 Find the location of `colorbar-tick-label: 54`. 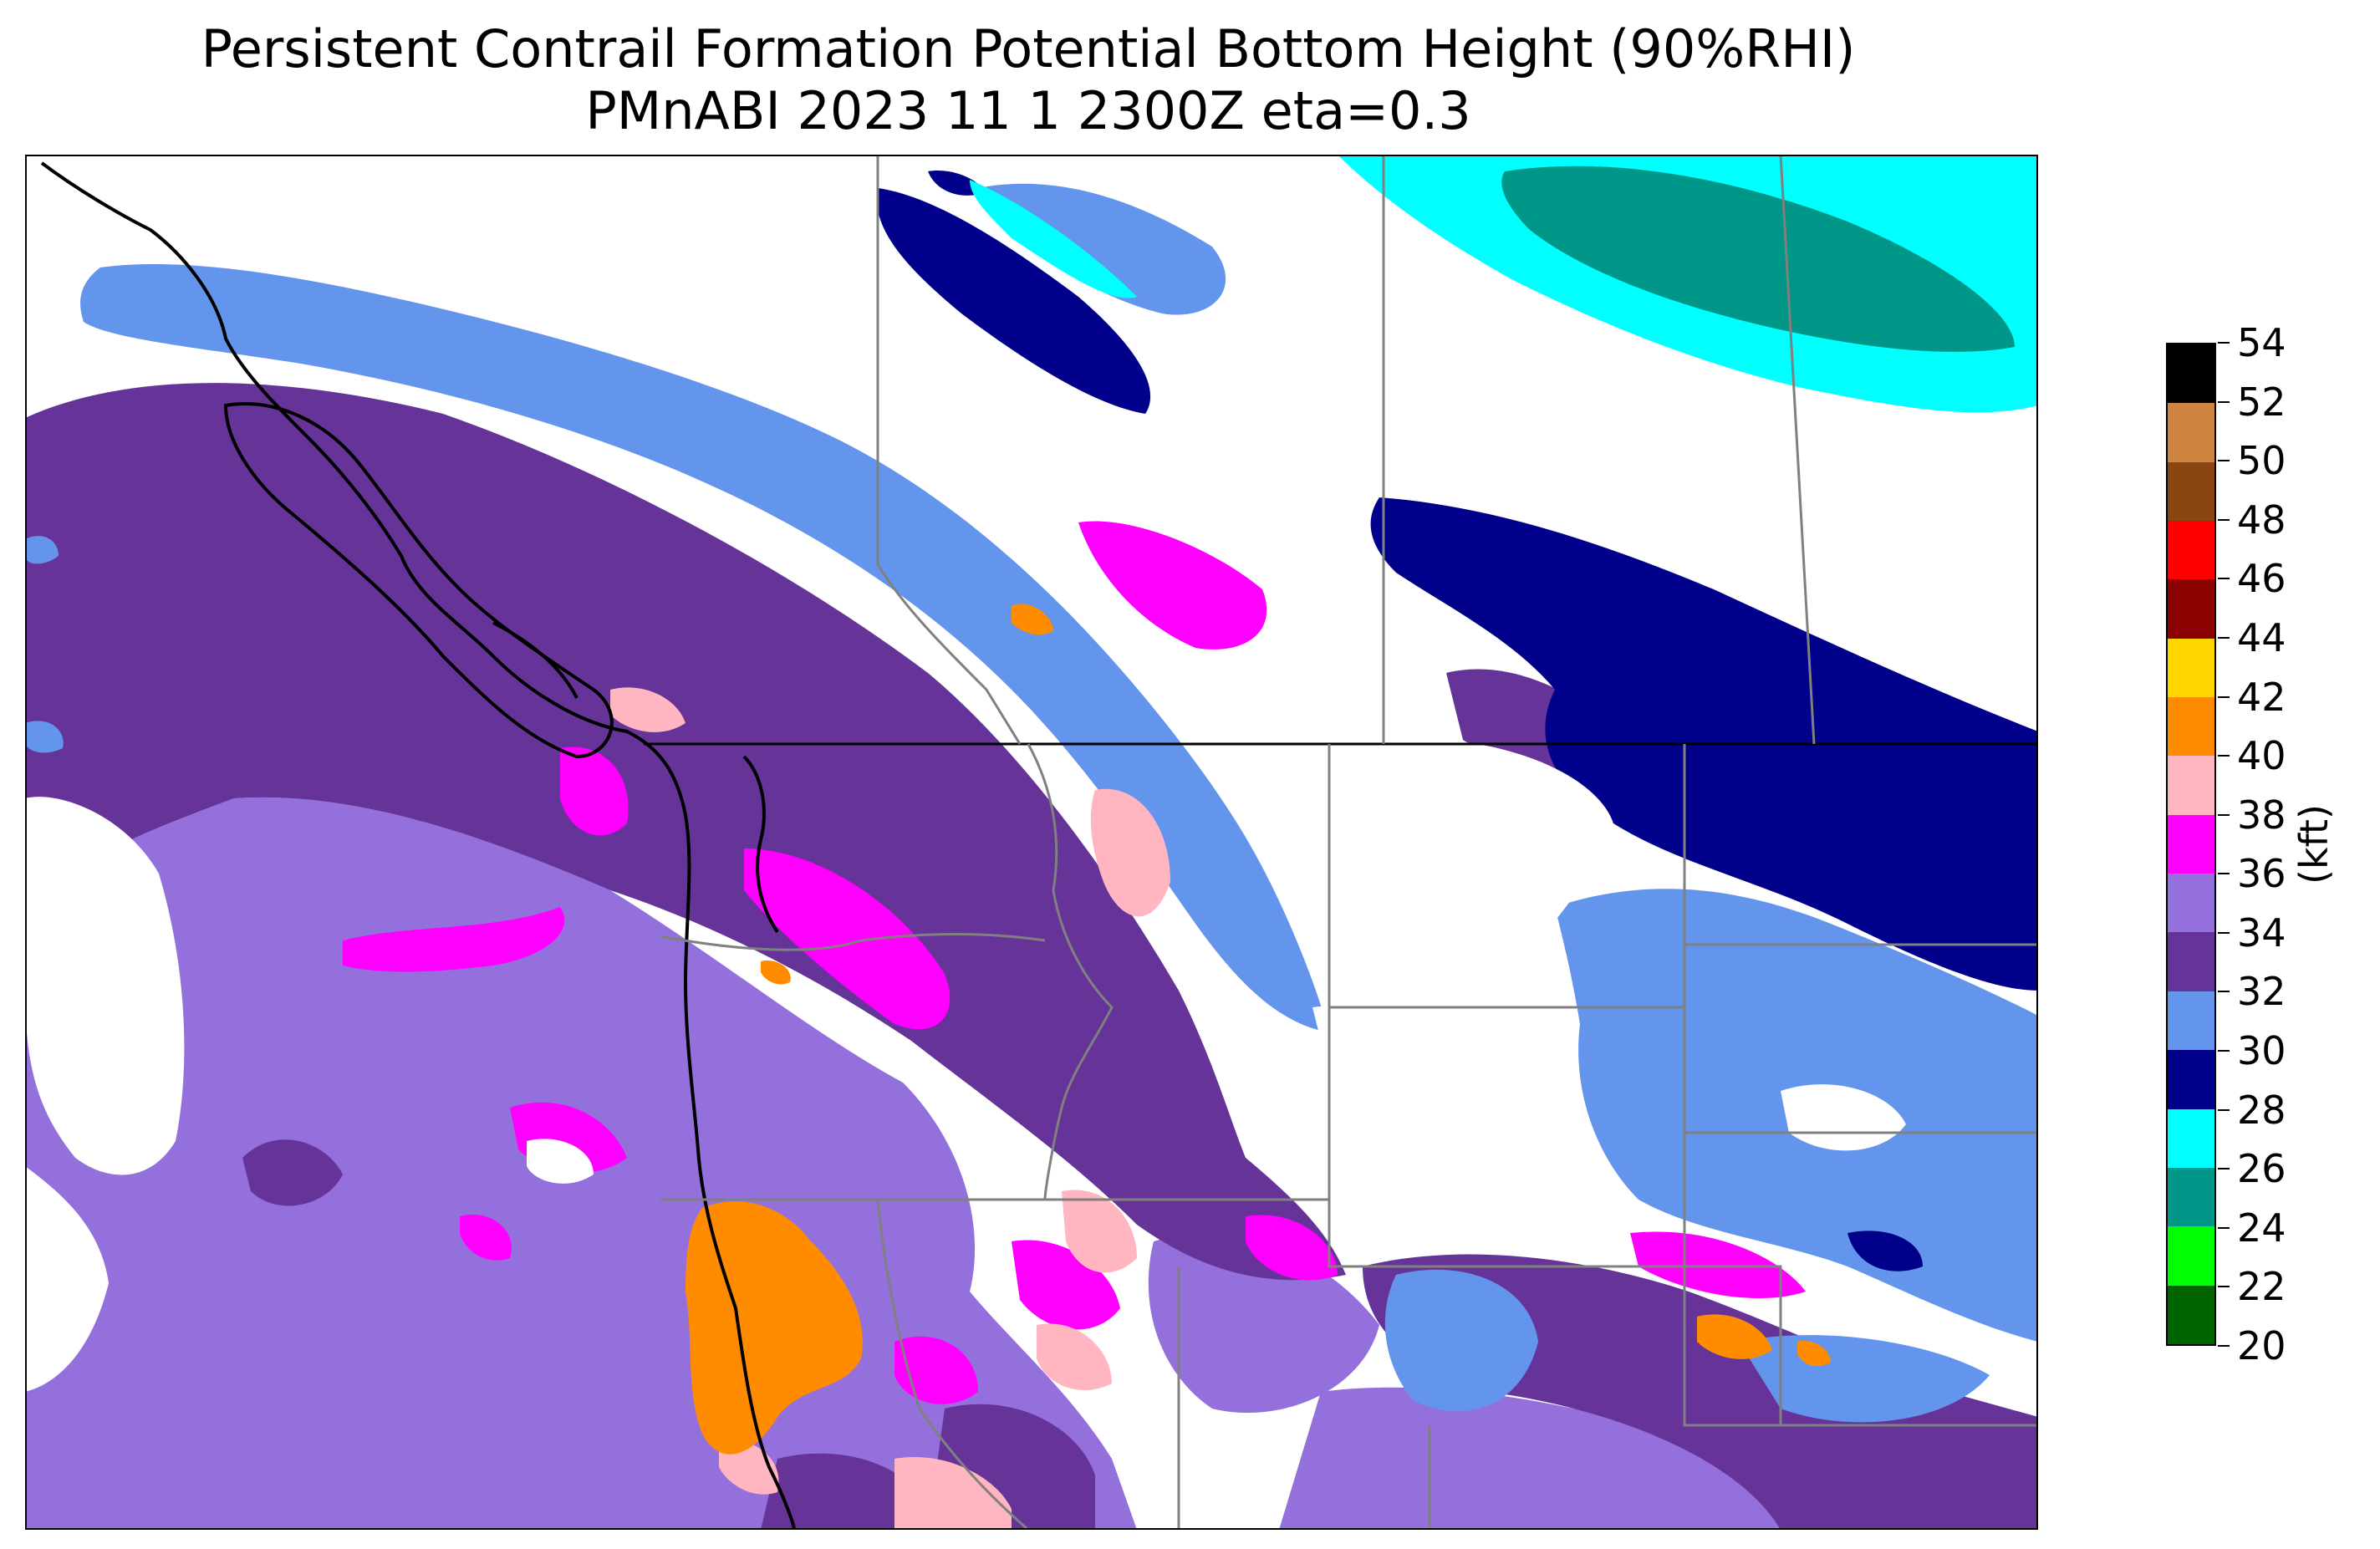

colorbar-tick-label: 54 is located at coordinates (2261, 342).